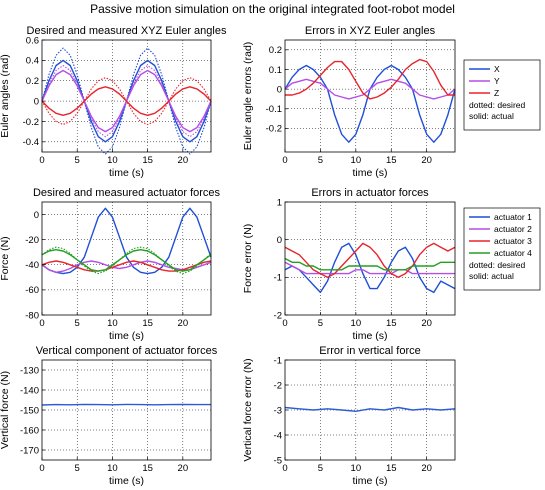 Image resolution: width=545 pixels, height=490 pixels. What do you see at coordinates (29, 430) in the screenshot?
I see `y-tick-label: -160` at bounding box center [29, 430].